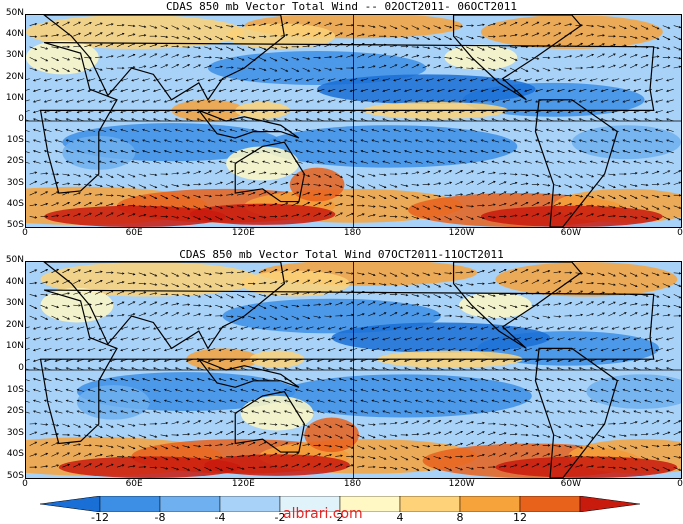 The width and height of the screenshot is (683, 524). Describe the element at coordinates (460, 517) in the screenshot. I see `colorbar-label: 8` at that location.